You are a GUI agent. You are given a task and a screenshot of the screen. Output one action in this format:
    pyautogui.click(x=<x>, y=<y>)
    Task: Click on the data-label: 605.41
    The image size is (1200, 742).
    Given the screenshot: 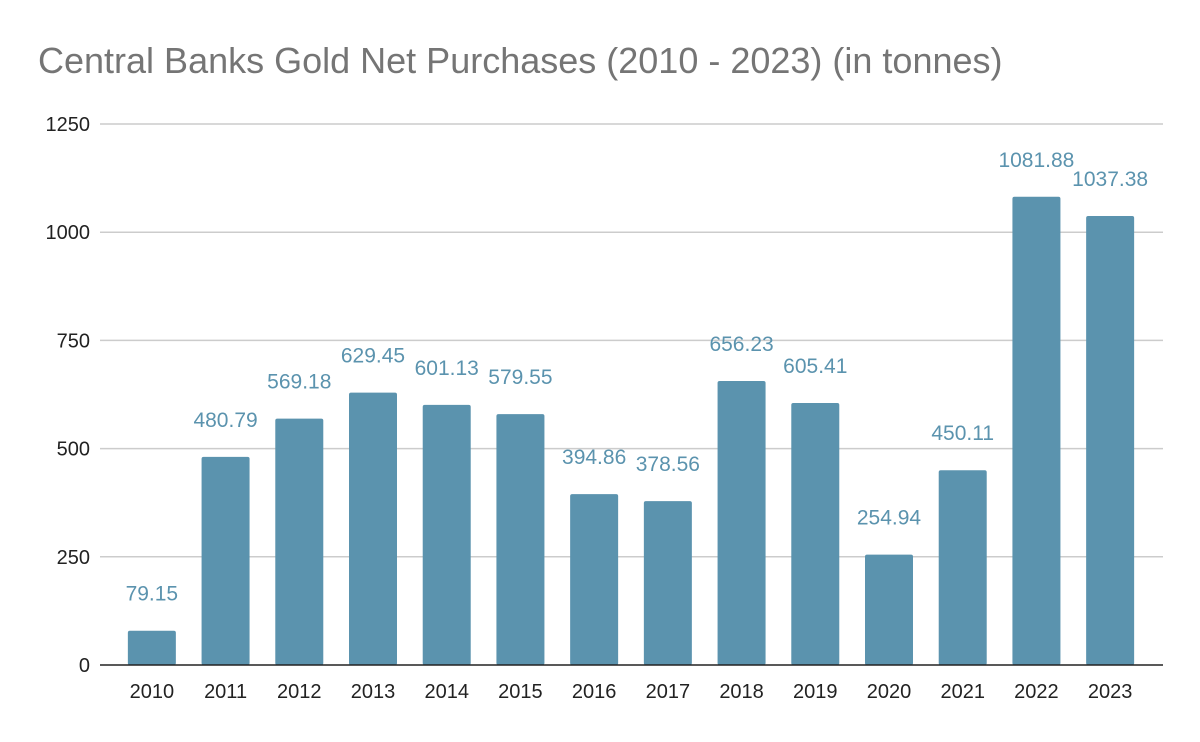 What is the action you would take?
    pyautogui.click(x=815, y=366)
    